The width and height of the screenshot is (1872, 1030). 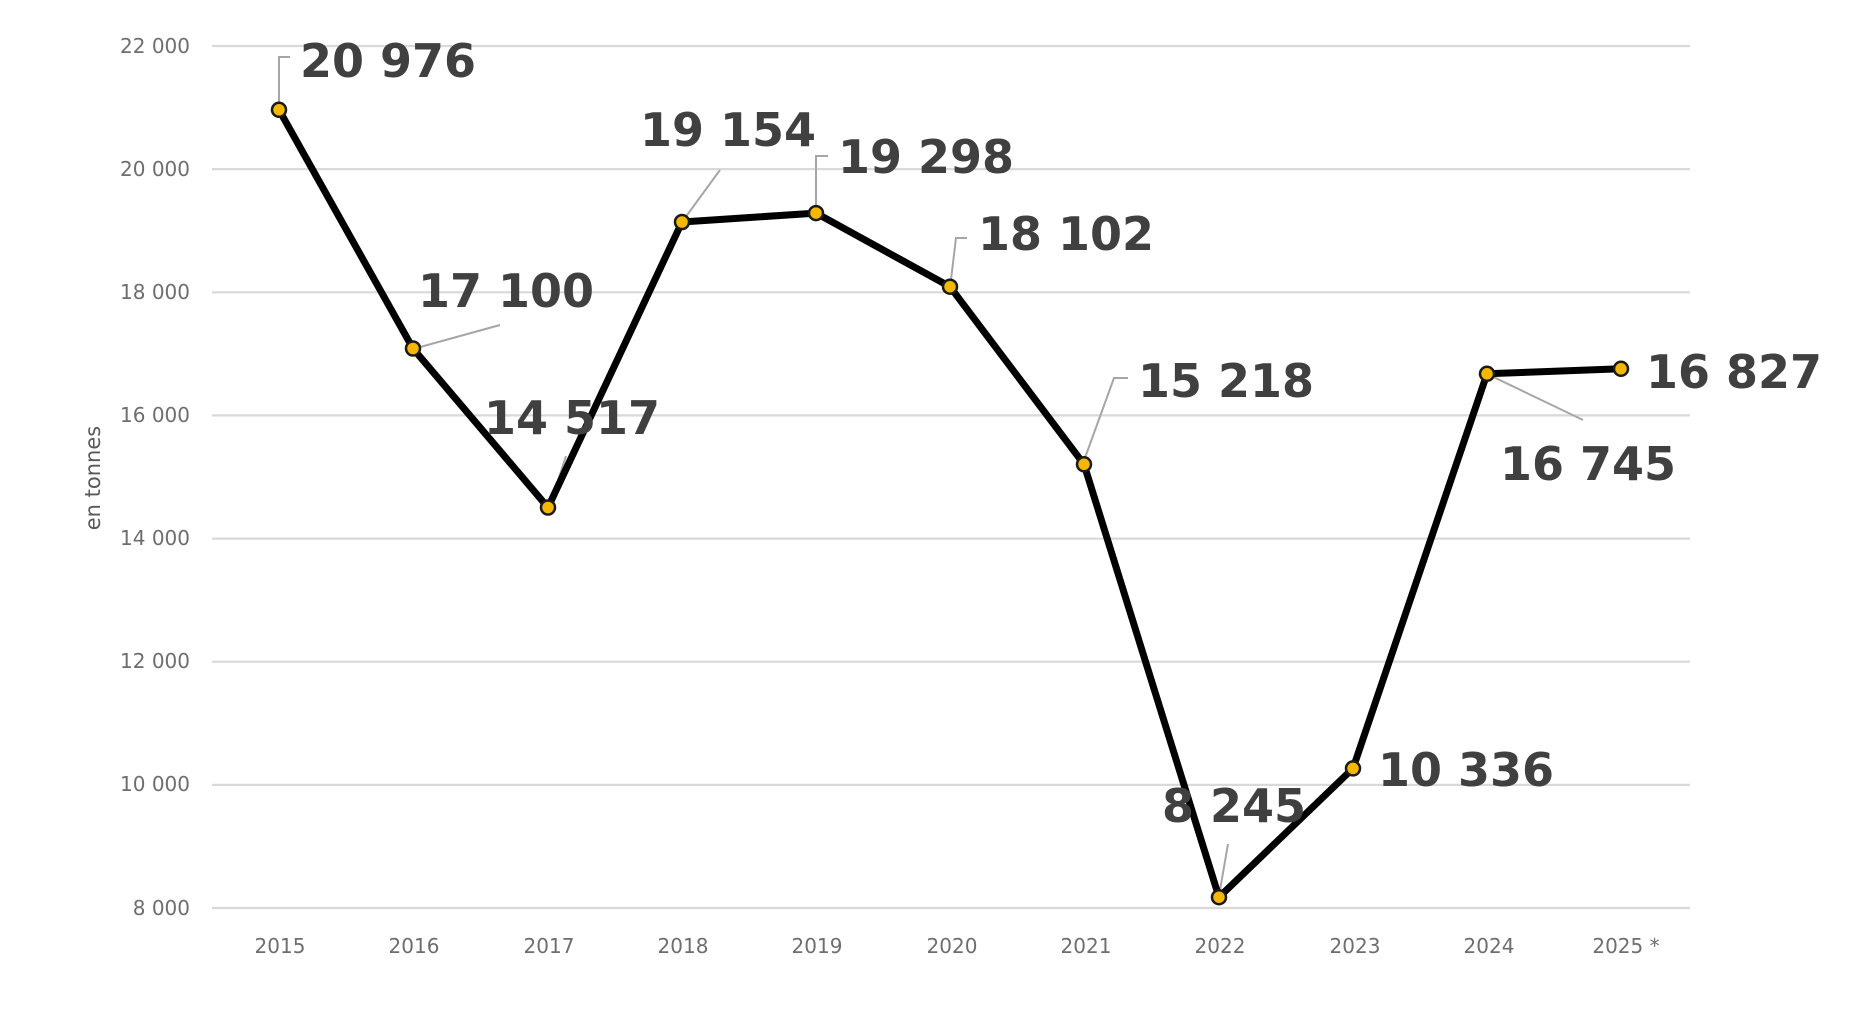 I want to click on x-tick-label: 2019, so click(x=817, y=946).